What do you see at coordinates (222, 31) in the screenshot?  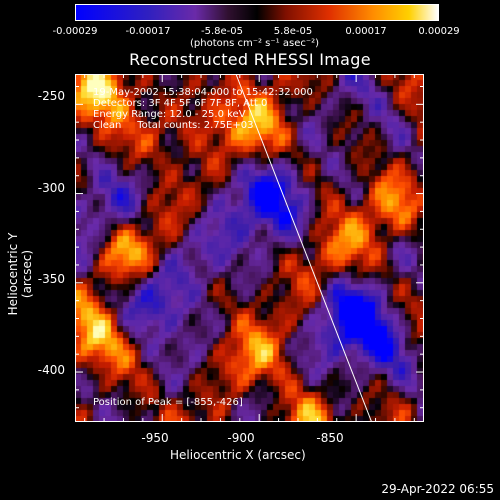 I see `colorbar-tick: -5.8e-05` at bounding box center [222, 31].